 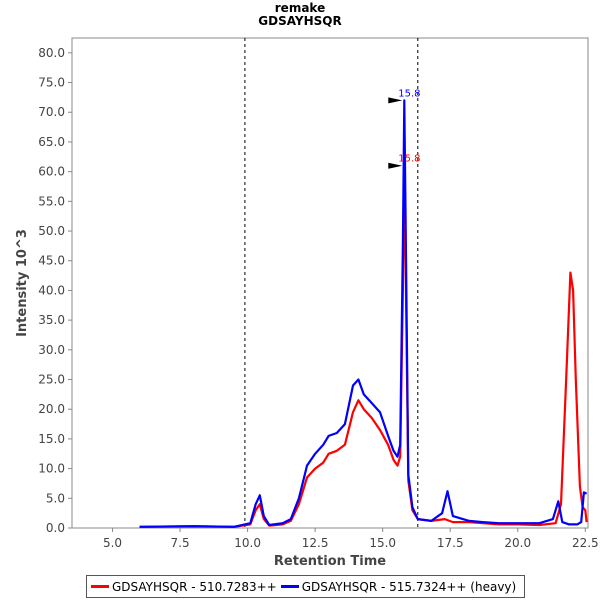 What do you see at coordinates (51, 409) in the screenshot?
I see `y-tick-label: 20.0` at bounding box center [51, 409].